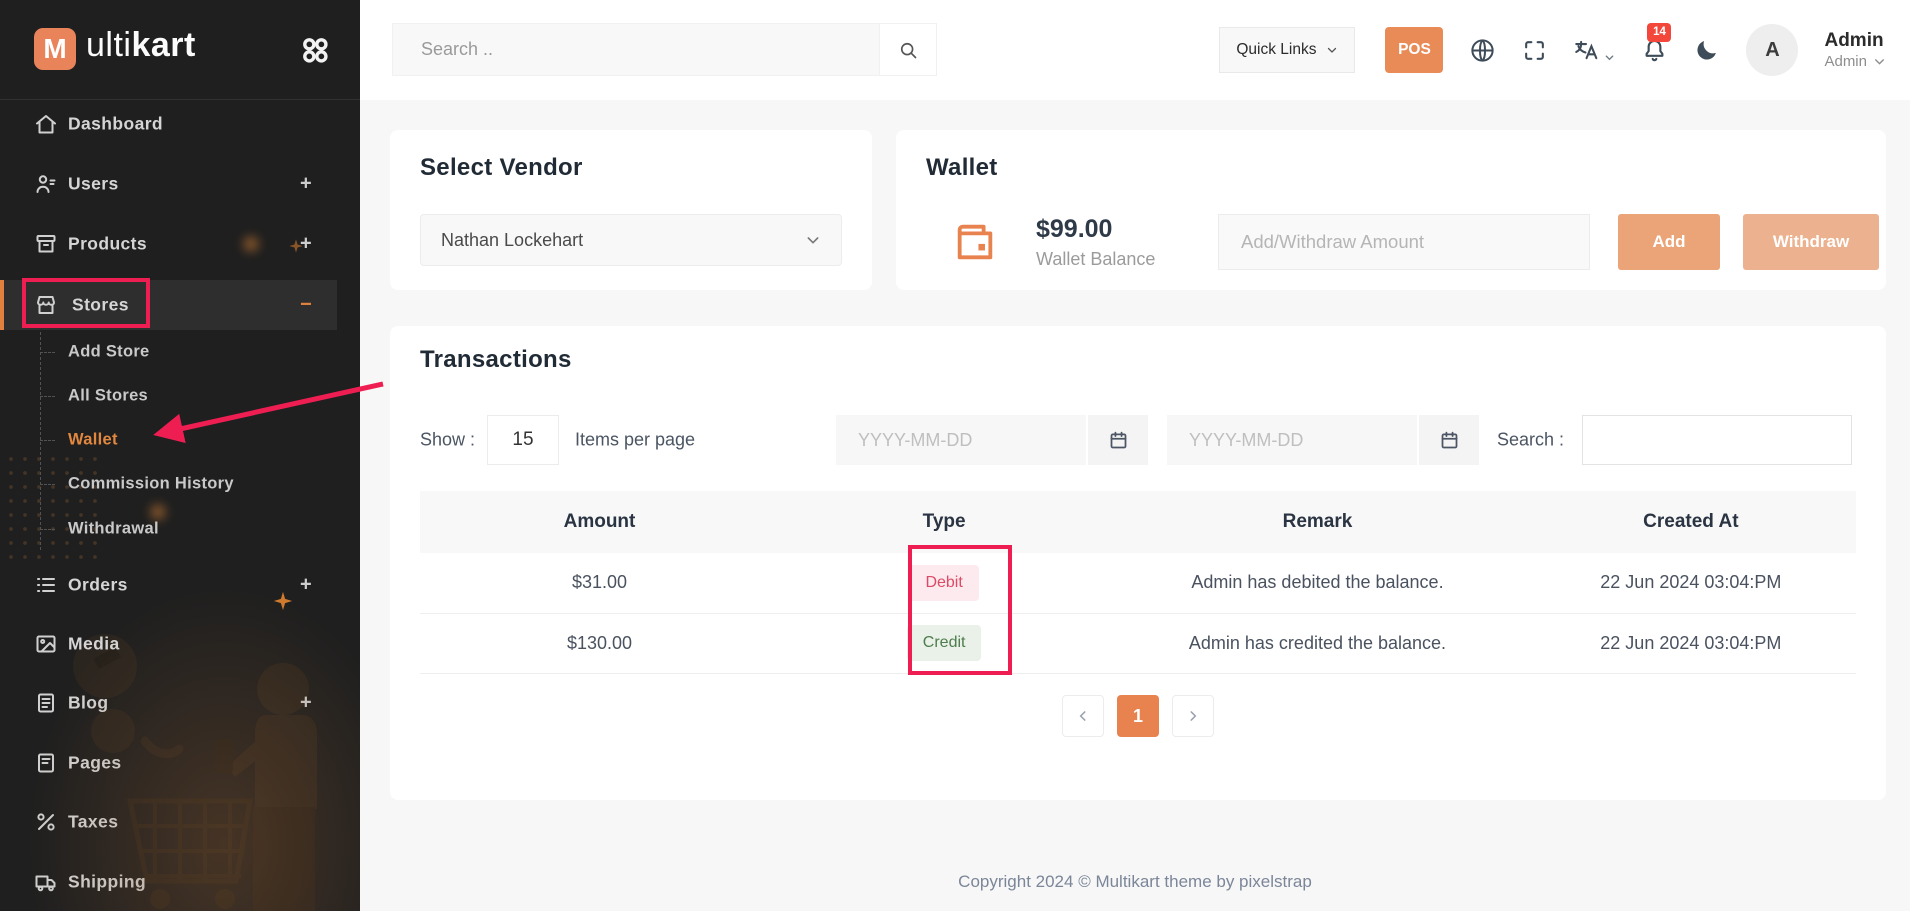 The image size is (1910, 911). Describe the element at coordinates (100, 304) in the screenshot. I see `sidebar-item-label: Stores` at that location.